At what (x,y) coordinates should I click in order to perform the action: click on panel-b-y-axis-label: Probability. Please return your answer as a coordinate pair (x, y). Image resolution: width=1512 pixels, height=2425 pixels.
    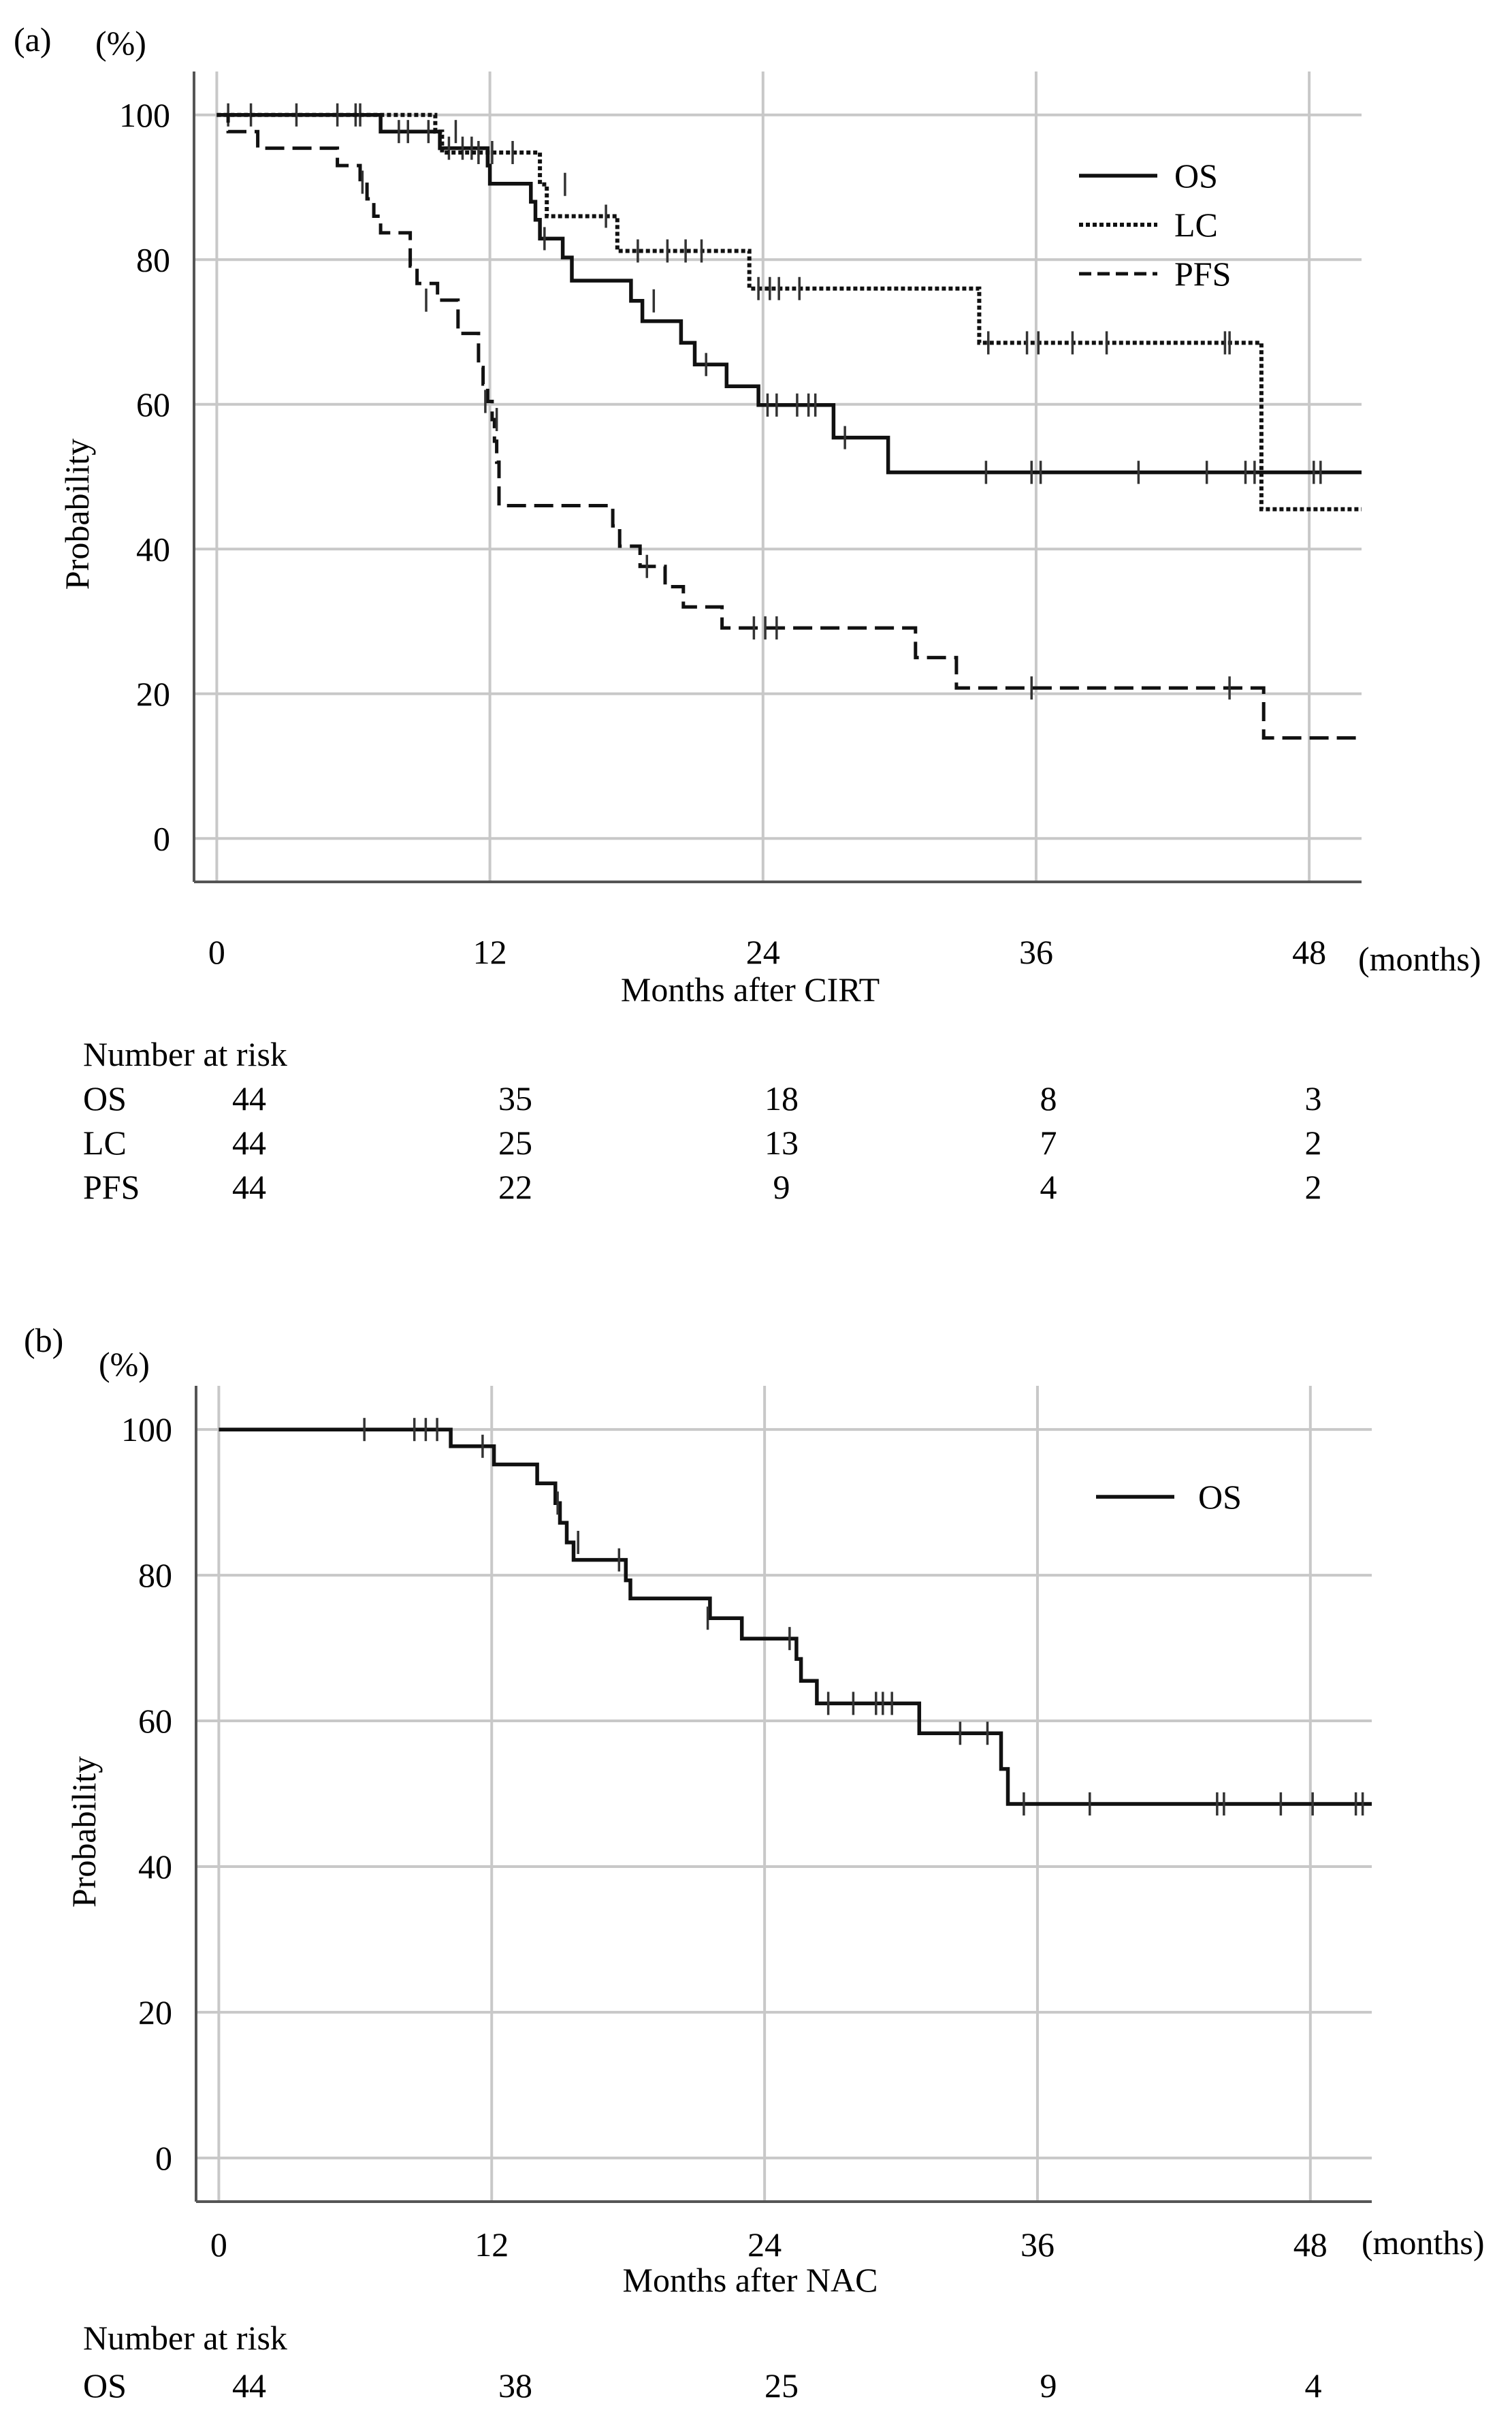
    Looking at the image, I should click on (84, 1831).